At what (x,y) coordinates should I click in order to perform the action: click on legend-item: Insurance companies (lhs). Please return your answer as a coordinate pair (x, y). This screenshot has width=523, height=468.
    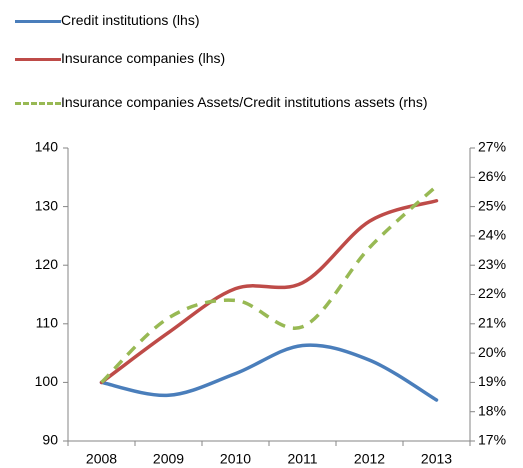
    Looking at the image, I should click on (268, 58).